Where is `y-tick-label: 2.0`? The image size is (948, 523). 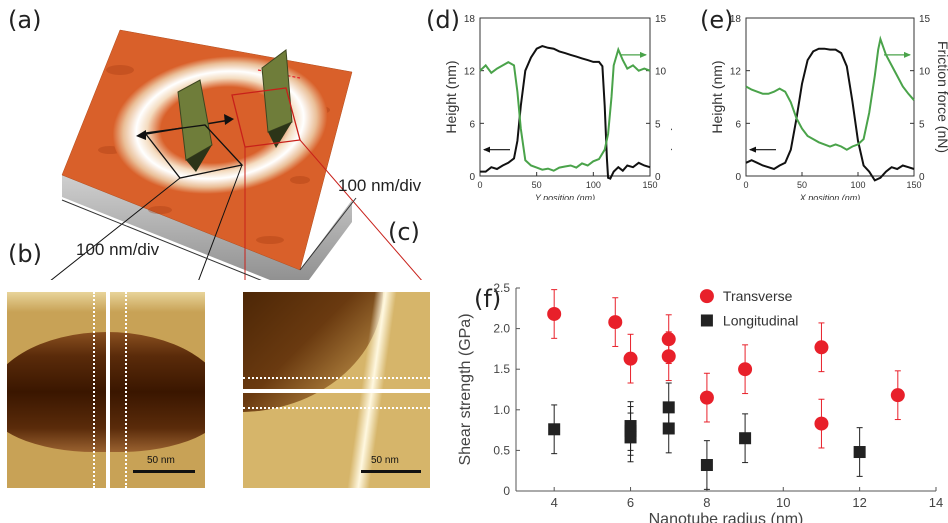 y-tick-label: 2.0 is located at coordinates (501, 329).